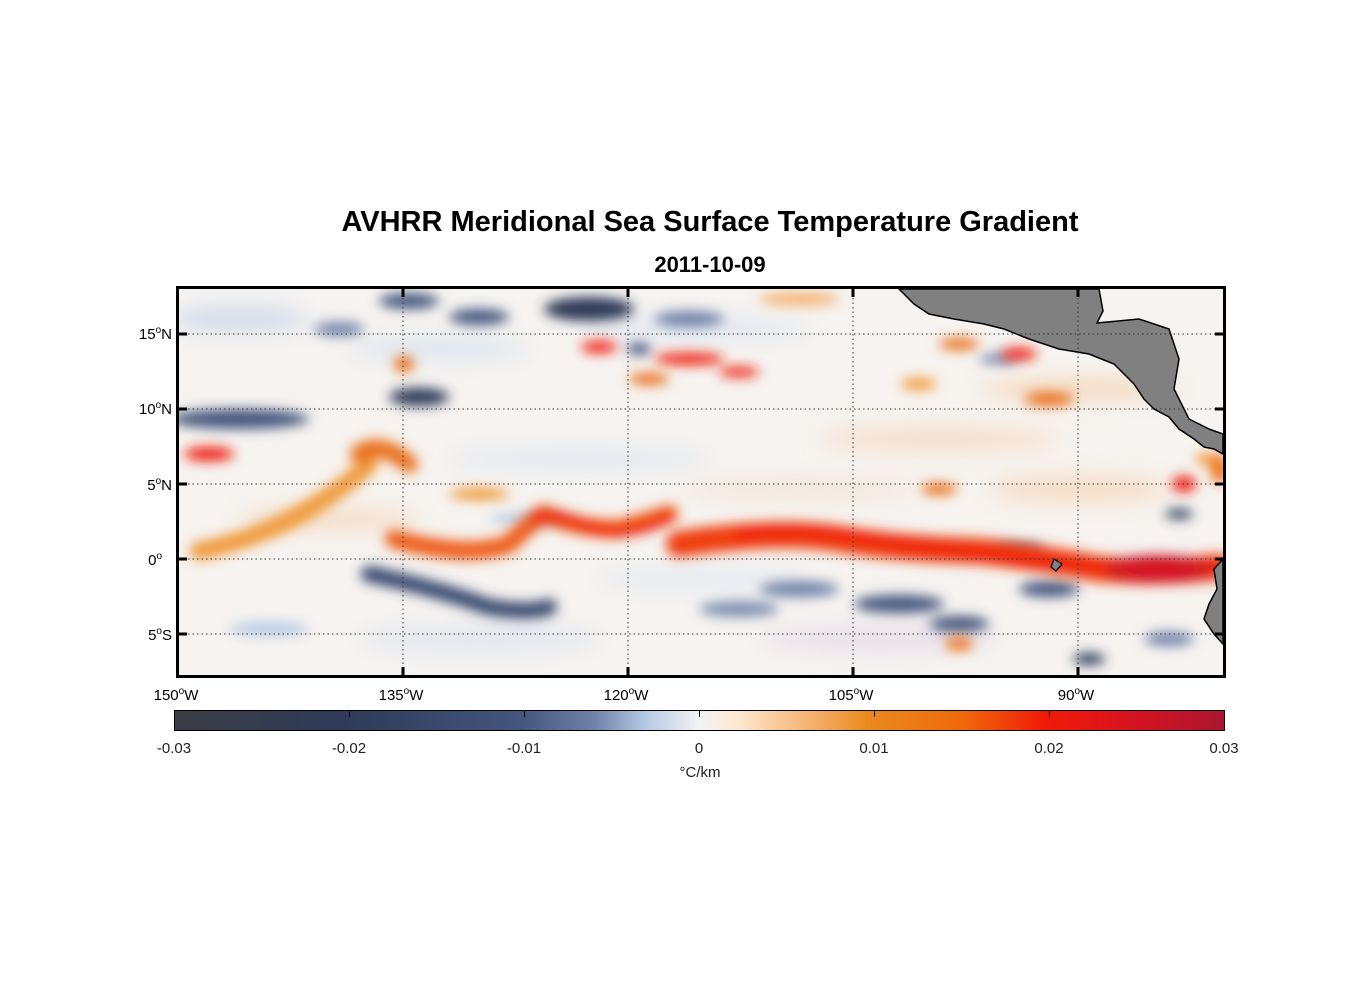  Describe the element at coordinates (160, 635) in the screenshot. I see `lat-label-5s: 5oS` at that location.